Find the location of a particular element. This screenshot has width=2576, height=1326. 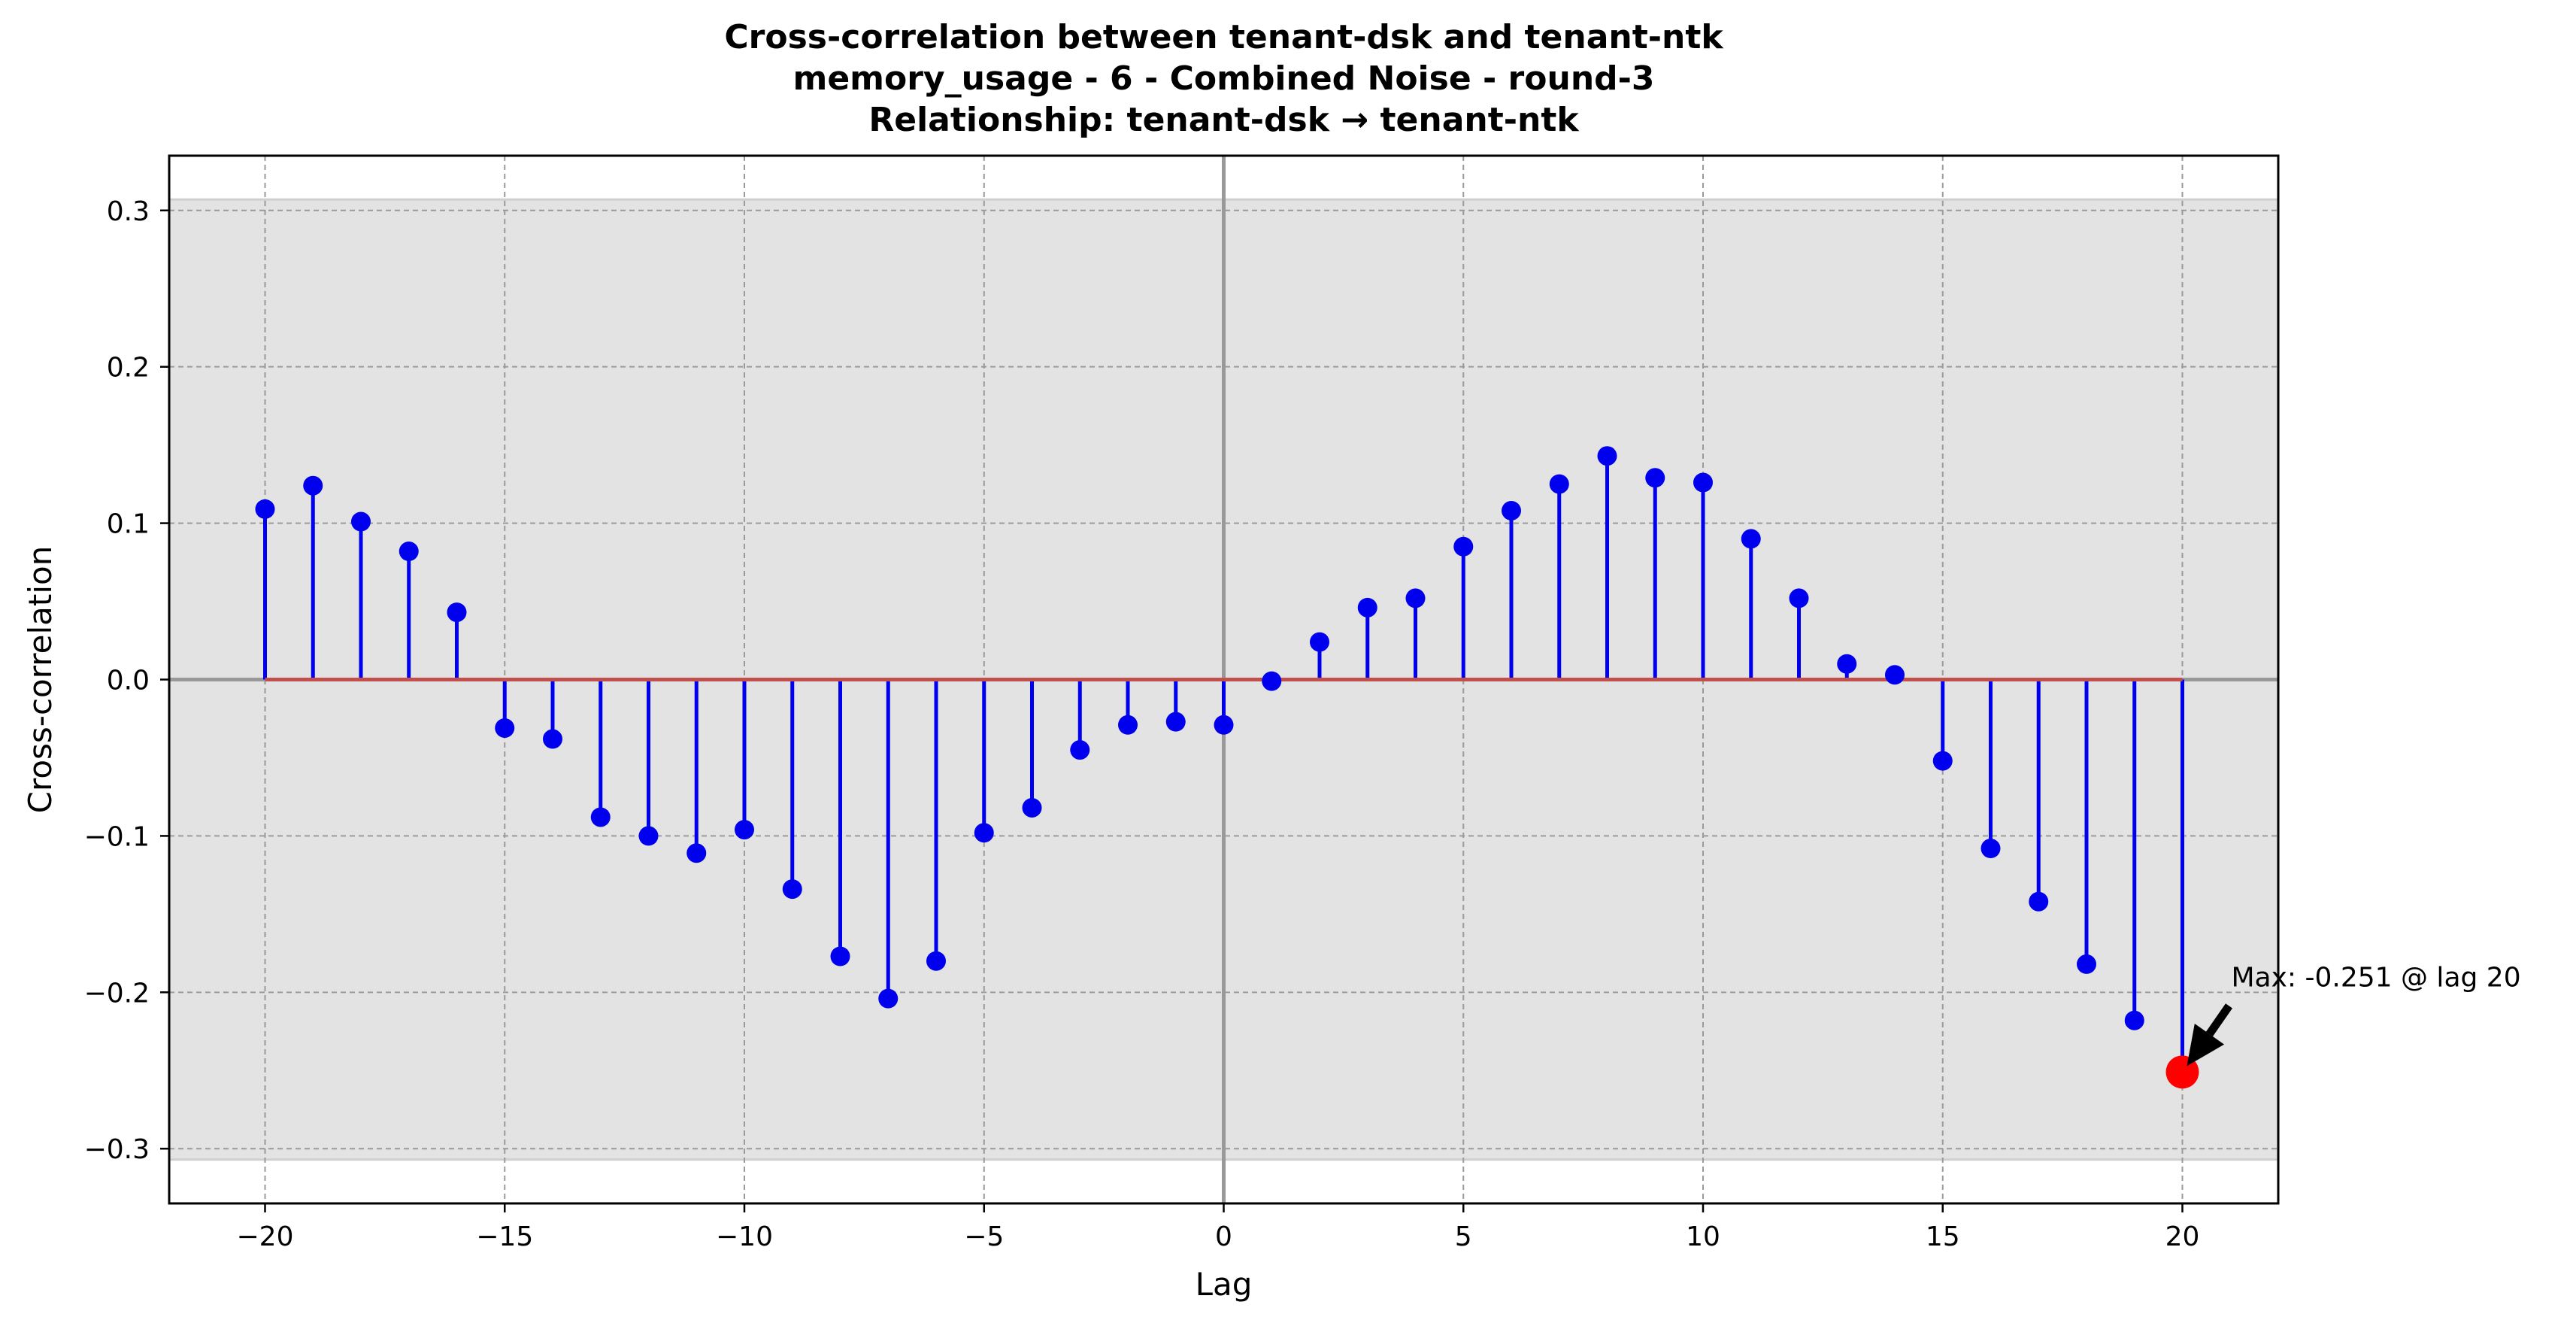

x-tick-label: 5 is located at coordinates (1463, 1236).